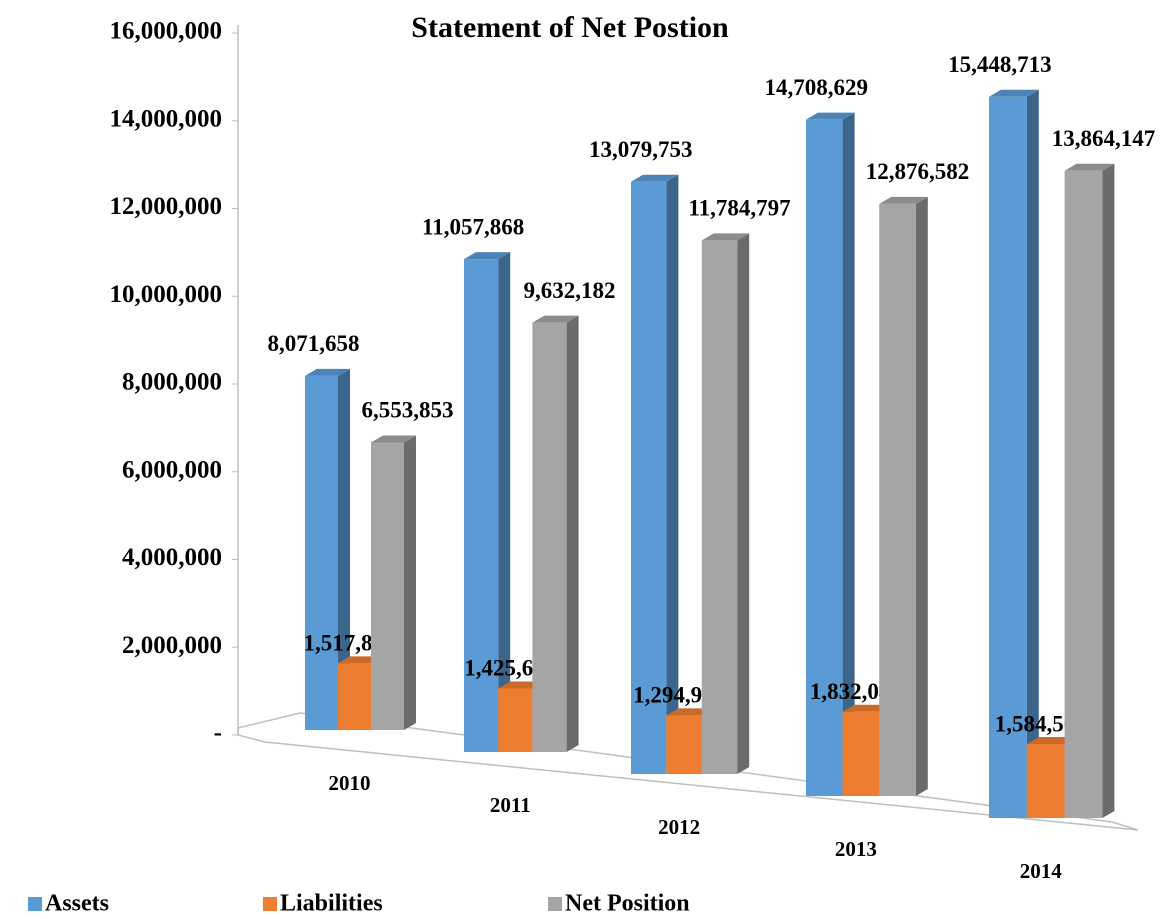 The height and width of the screenshot is (919, 1168). Describe the element at coordinates (510, 805) in the screenshot. I see `x-tick-label: 2011` at that location.